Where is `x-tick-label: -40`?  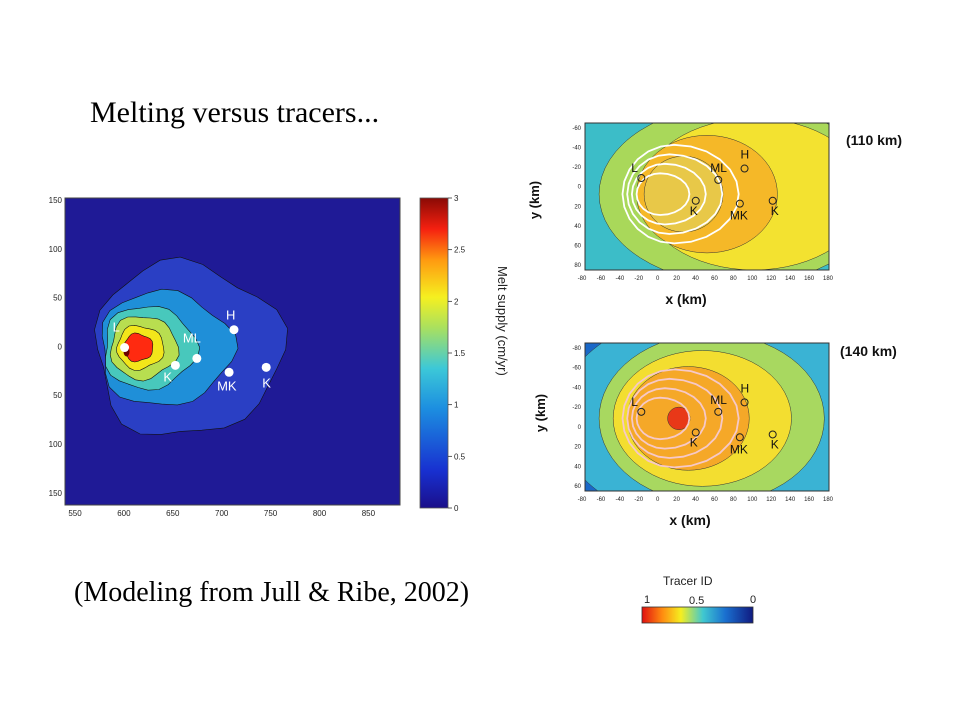
x-tick-label: -40 is located at coordinates (620, 279).